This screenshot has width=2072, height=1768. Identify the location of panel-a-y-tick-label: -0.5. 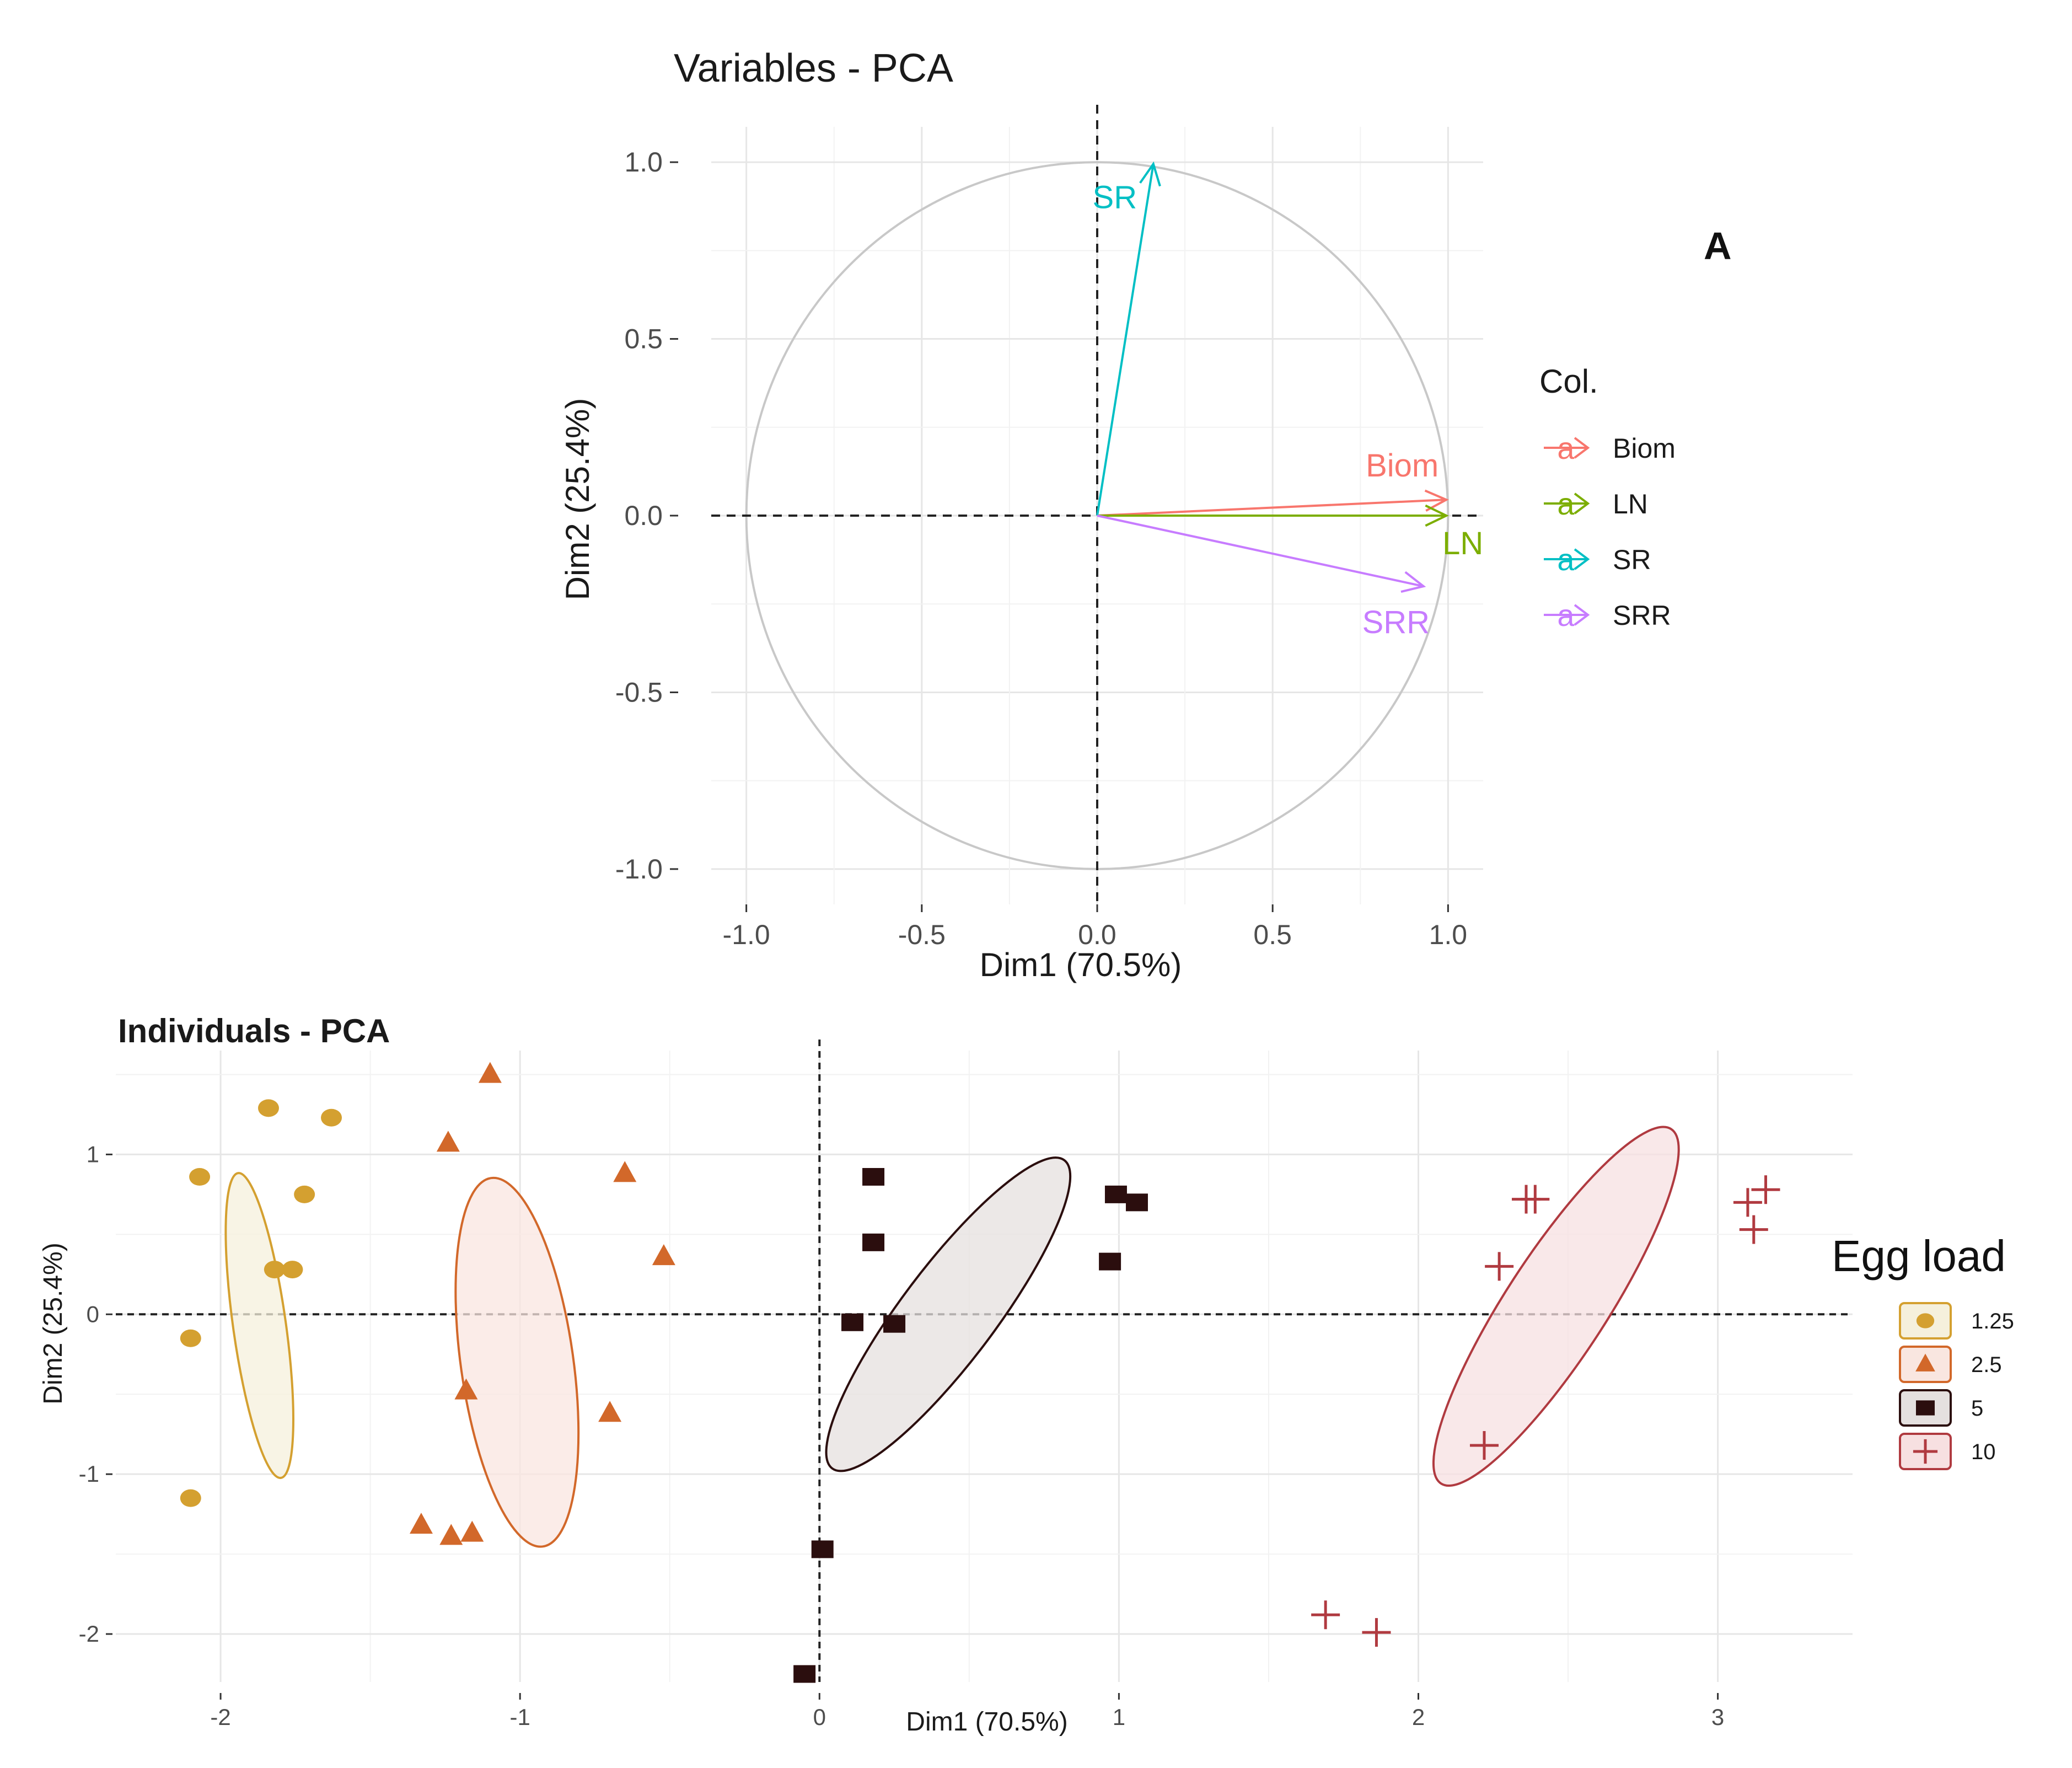
(639, 692).